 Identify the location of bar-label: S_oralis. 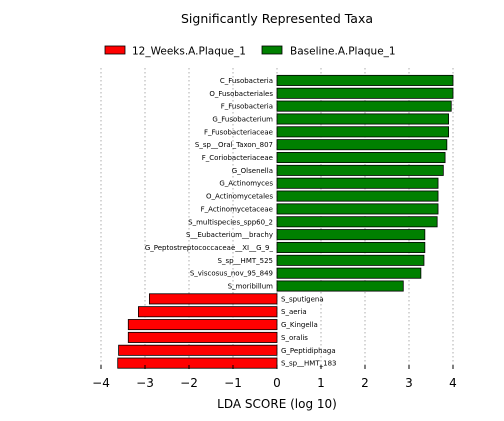
(294, 338).